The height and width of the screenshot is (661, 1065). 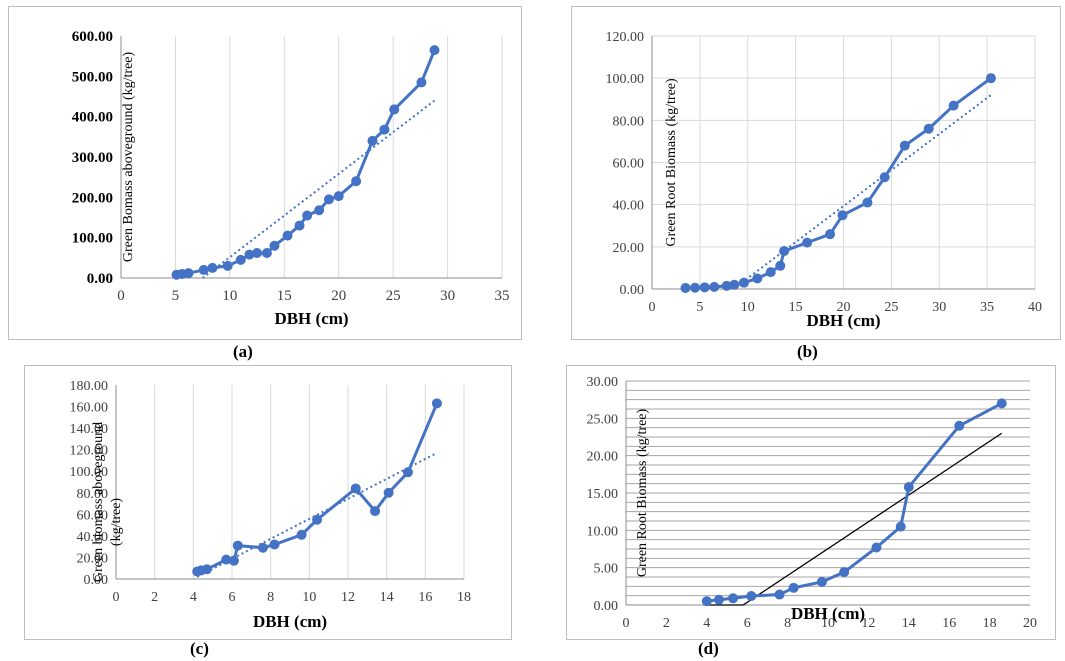 I want to click on y-tick-label: 300.00, so click(x=92, y=158).